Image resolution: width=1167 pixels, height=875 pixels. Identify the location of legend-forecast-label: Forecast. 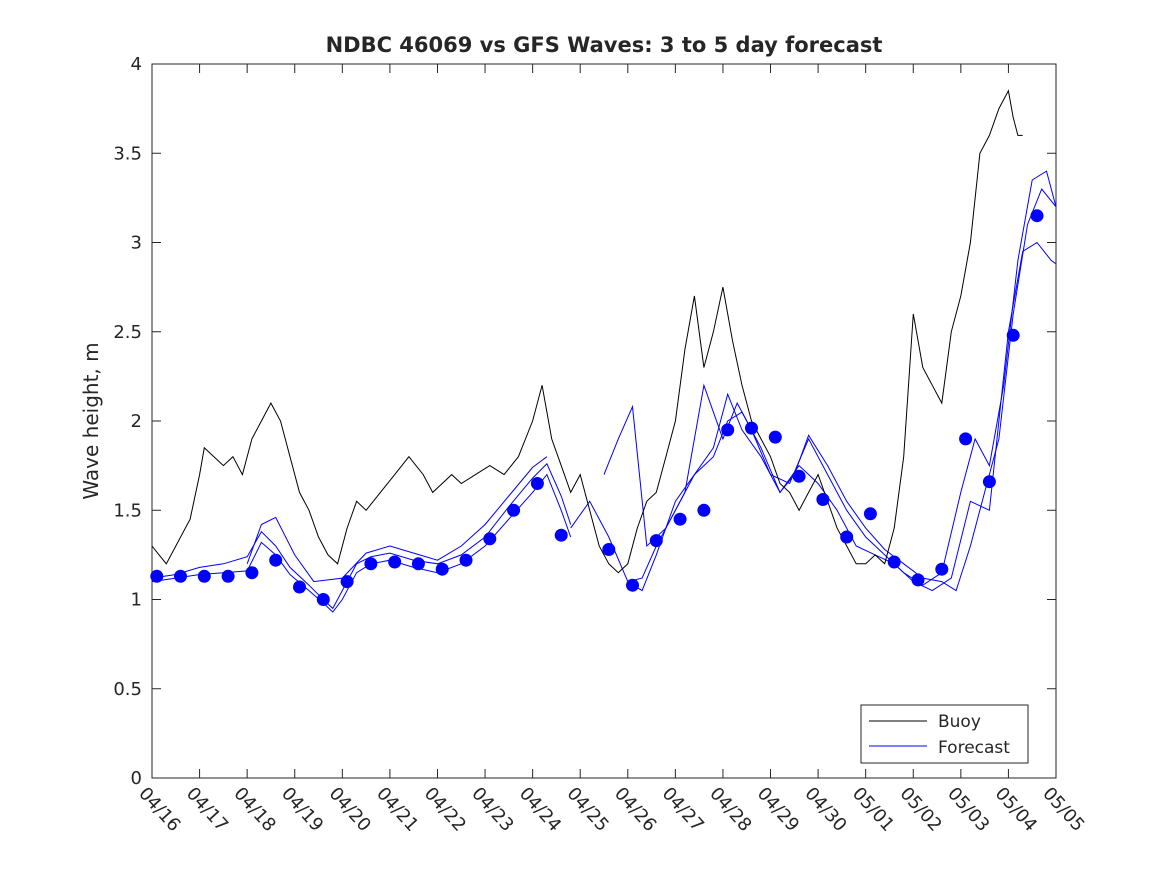
(974, 748).